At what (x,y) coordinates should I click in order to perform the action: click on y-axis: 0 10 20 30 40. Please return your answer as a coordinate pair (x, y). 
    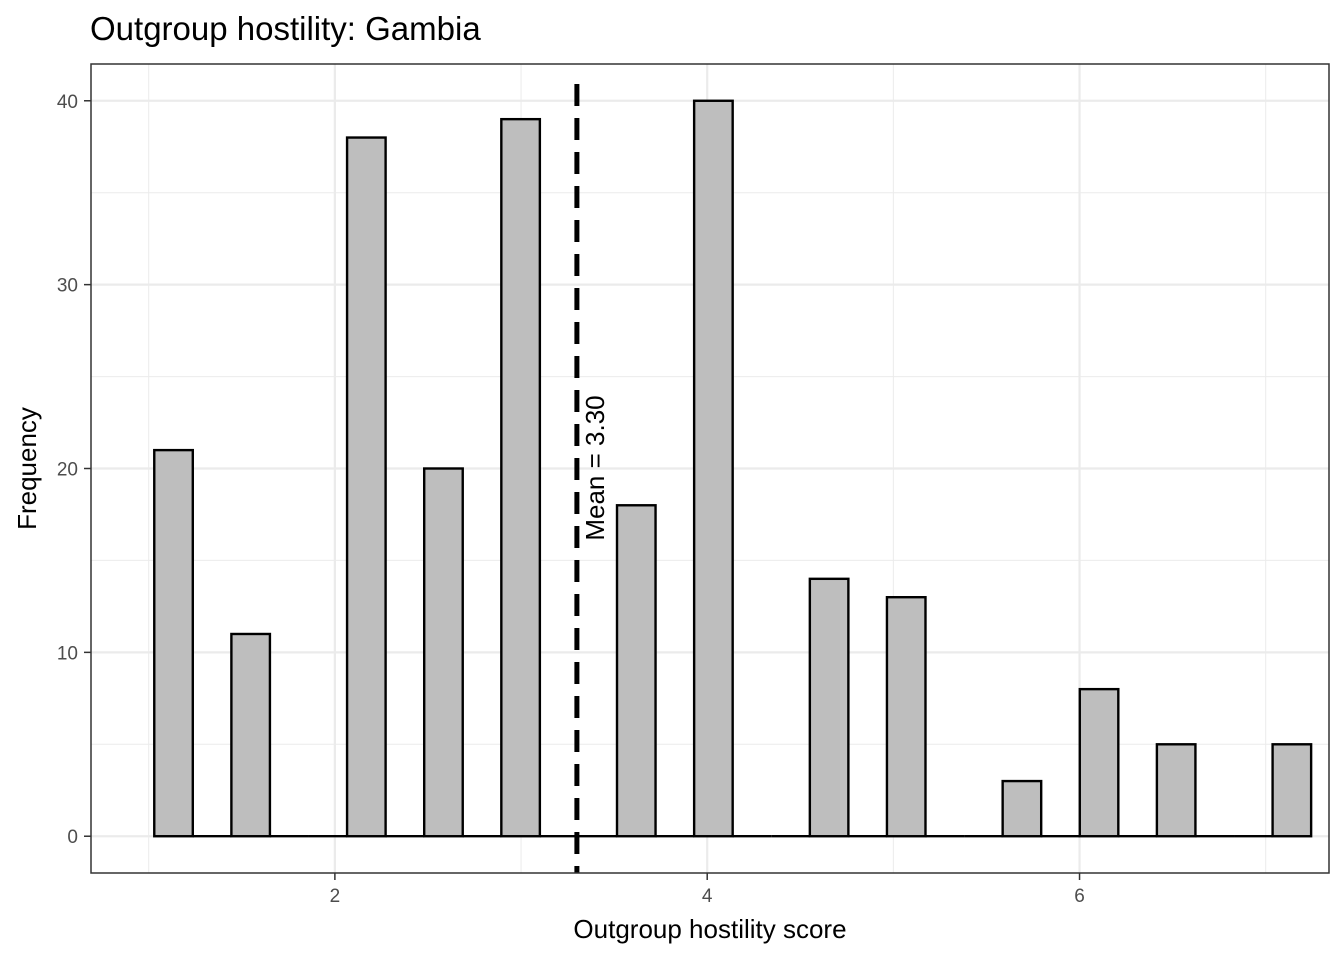
    Looking at the image, I should click on (74, 470).